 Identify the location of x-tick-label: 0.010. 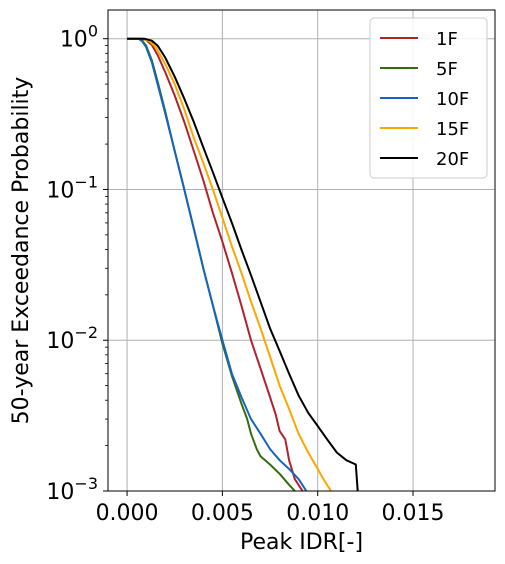
(317, 513).